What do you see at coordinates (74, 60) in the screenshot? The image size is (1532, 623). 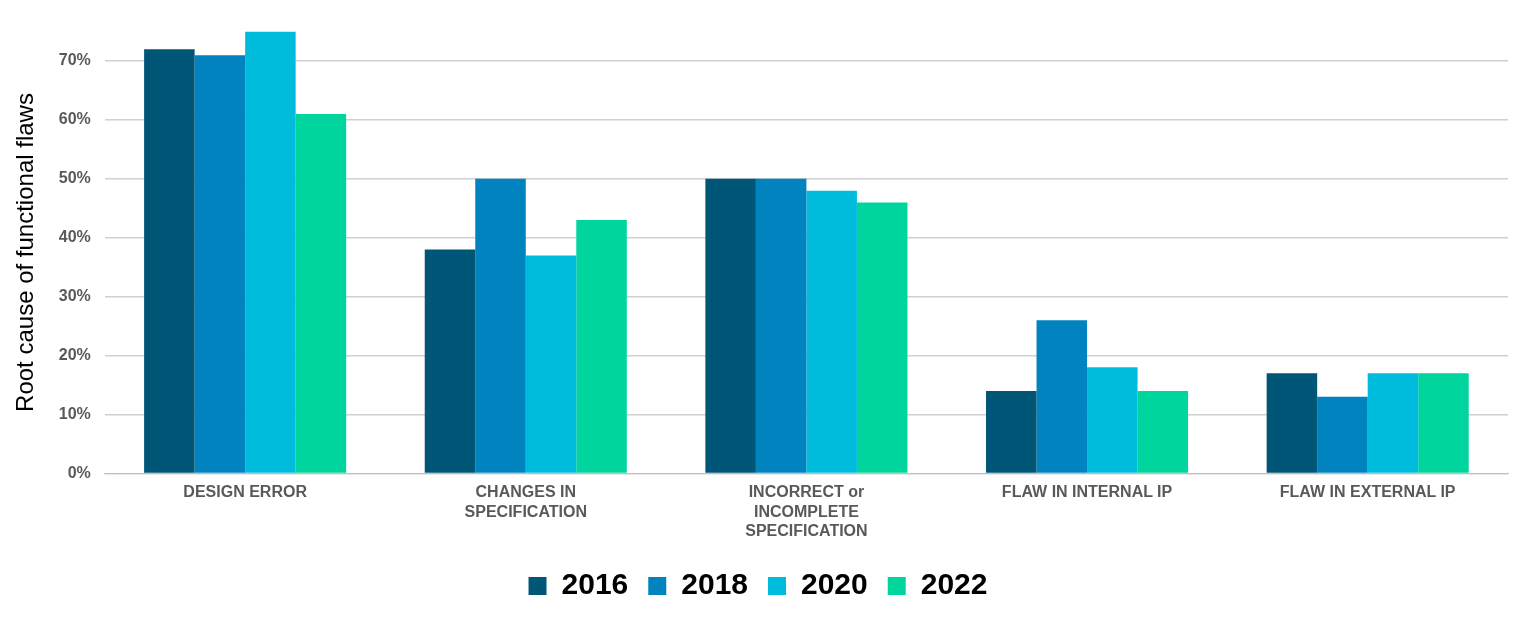 I see `y-tick-label: 70%` at bounding box center [74, 60].